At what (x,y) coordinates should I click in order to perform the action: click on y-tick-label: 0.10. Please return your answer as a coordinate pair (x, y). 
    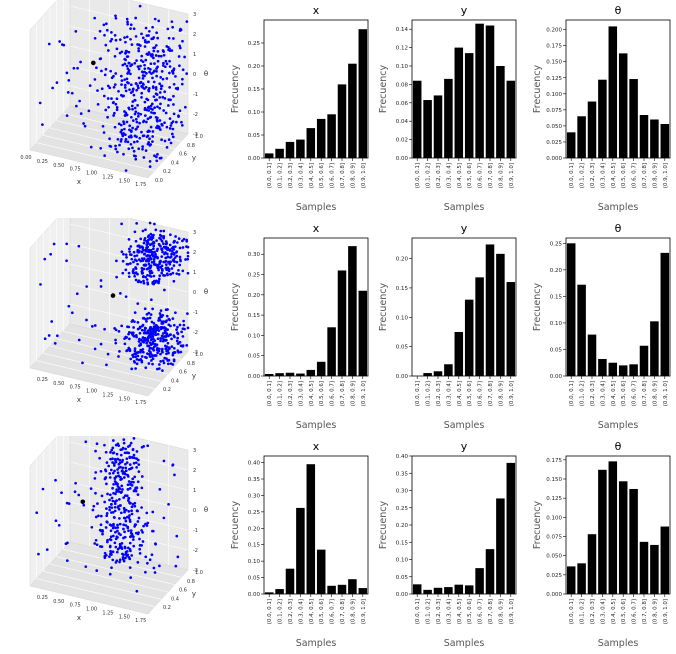
    Looking at the image, I should click on (556, 324).